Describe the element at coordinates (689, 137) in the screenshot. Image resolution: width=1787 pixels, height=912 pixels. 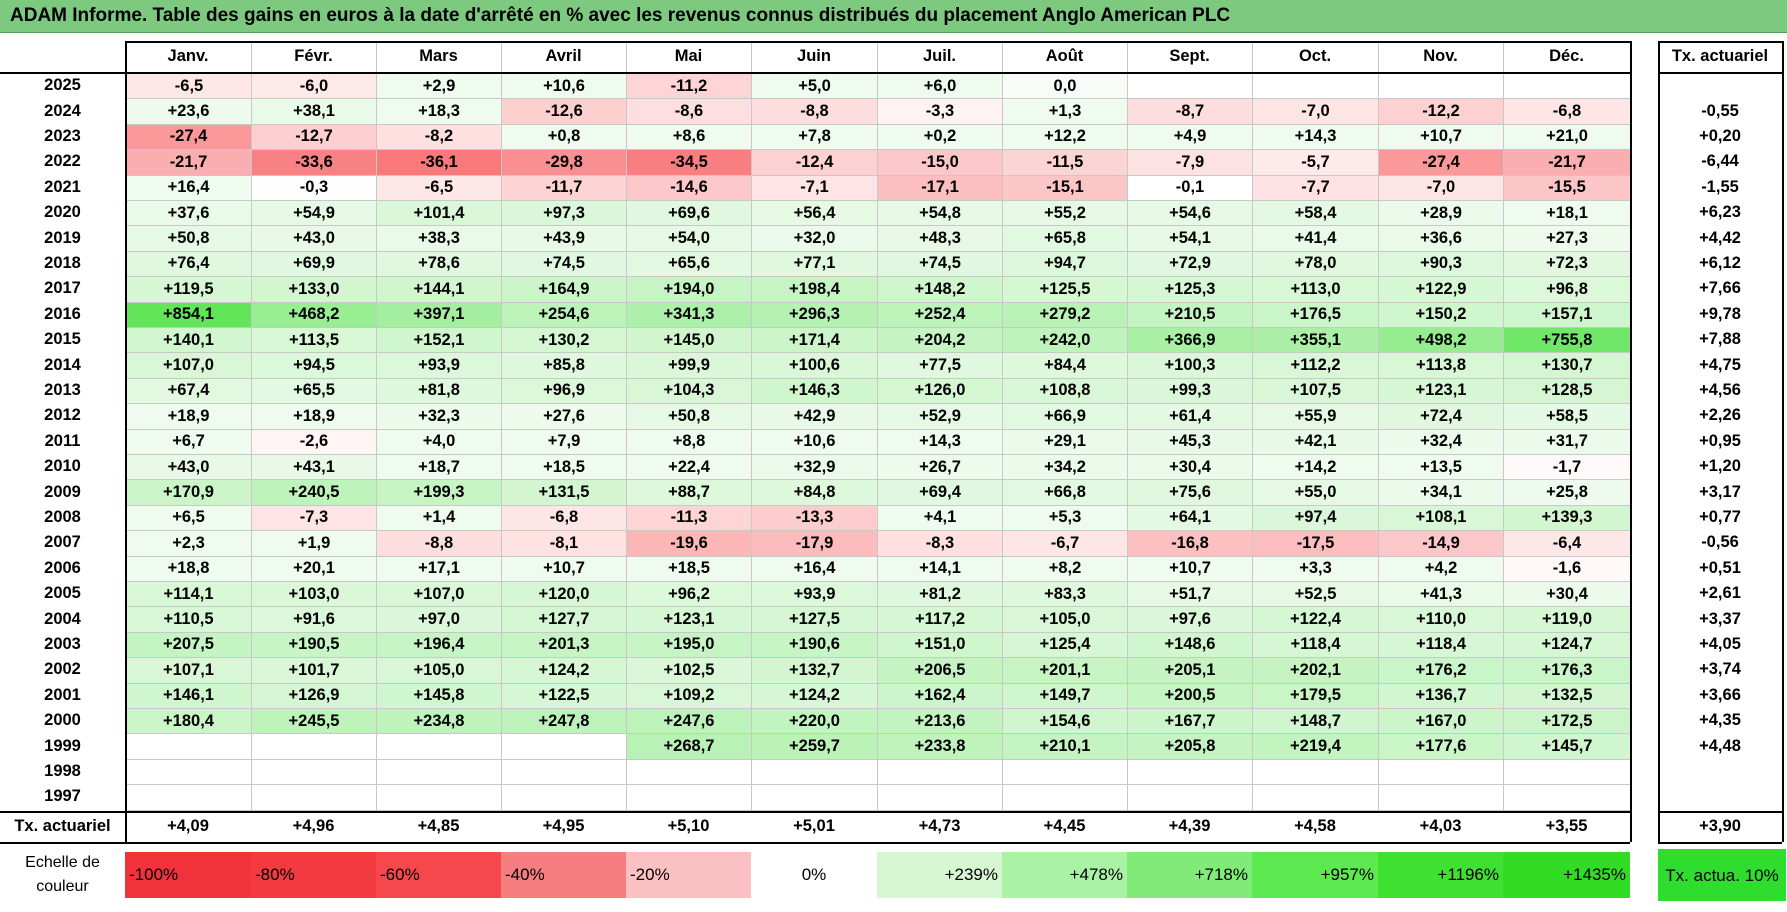
I see `table-cell: +8,6` at that location.